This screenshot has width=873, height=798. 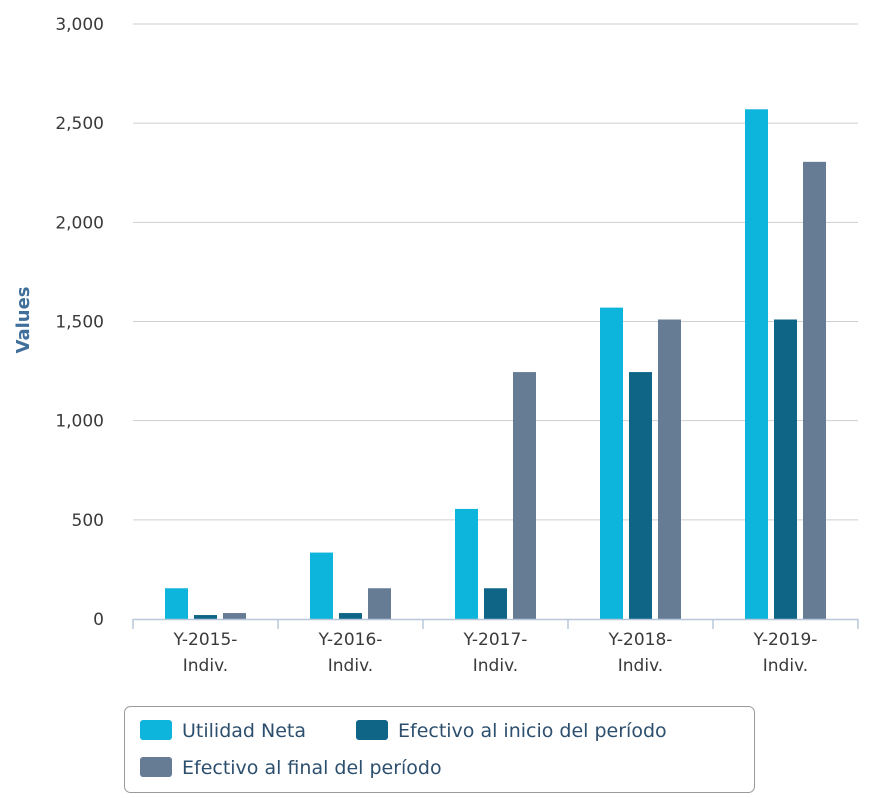 What do you see at coordinates (23, 320) in the screenshot?
I see `y-axis-label: Values` at bounding box center [23, 320].